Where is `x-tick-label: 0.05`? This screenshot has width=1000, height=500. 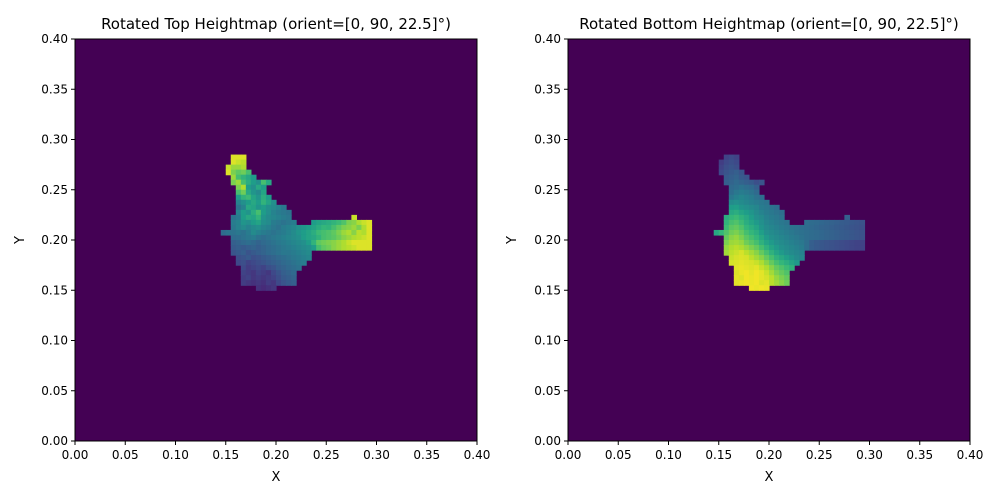 x-tick-label: 0.05 is located at coordinates (618, 455).